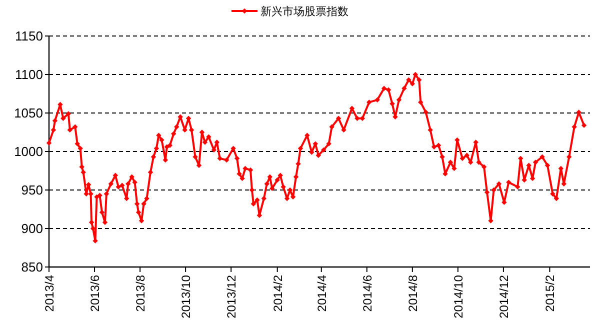 The height and width of the screenshot is (326, 593). I want to click on x-tick-label: 2013/6, so click(95, 293).